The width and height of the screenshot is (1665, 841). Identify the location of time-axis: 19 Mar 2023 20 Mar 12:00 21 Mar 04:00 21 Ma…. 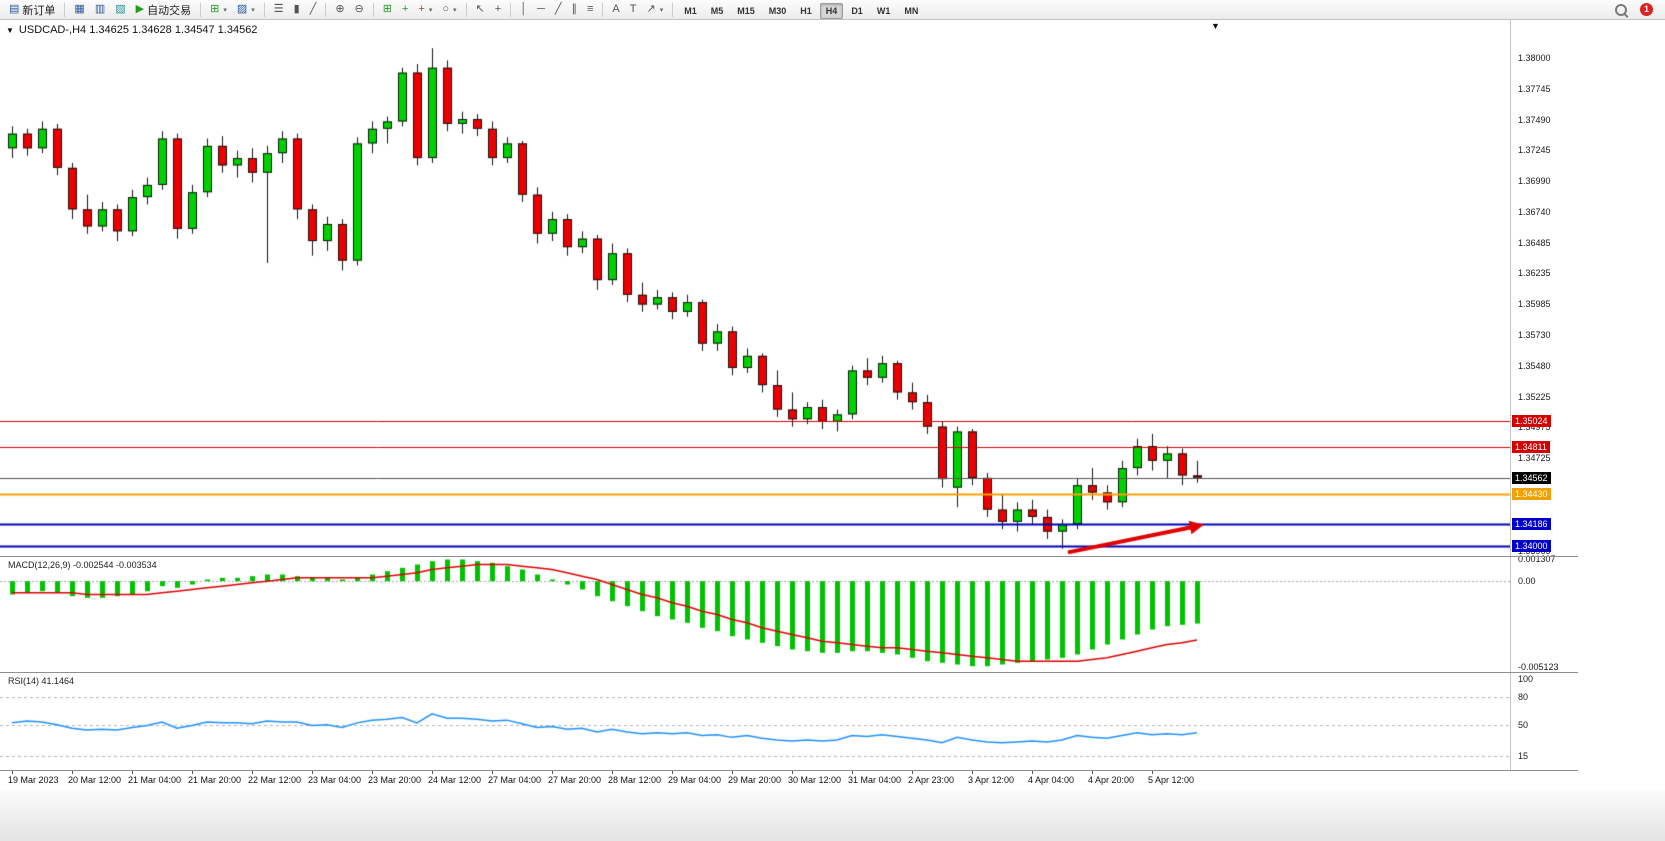
(755, 780).